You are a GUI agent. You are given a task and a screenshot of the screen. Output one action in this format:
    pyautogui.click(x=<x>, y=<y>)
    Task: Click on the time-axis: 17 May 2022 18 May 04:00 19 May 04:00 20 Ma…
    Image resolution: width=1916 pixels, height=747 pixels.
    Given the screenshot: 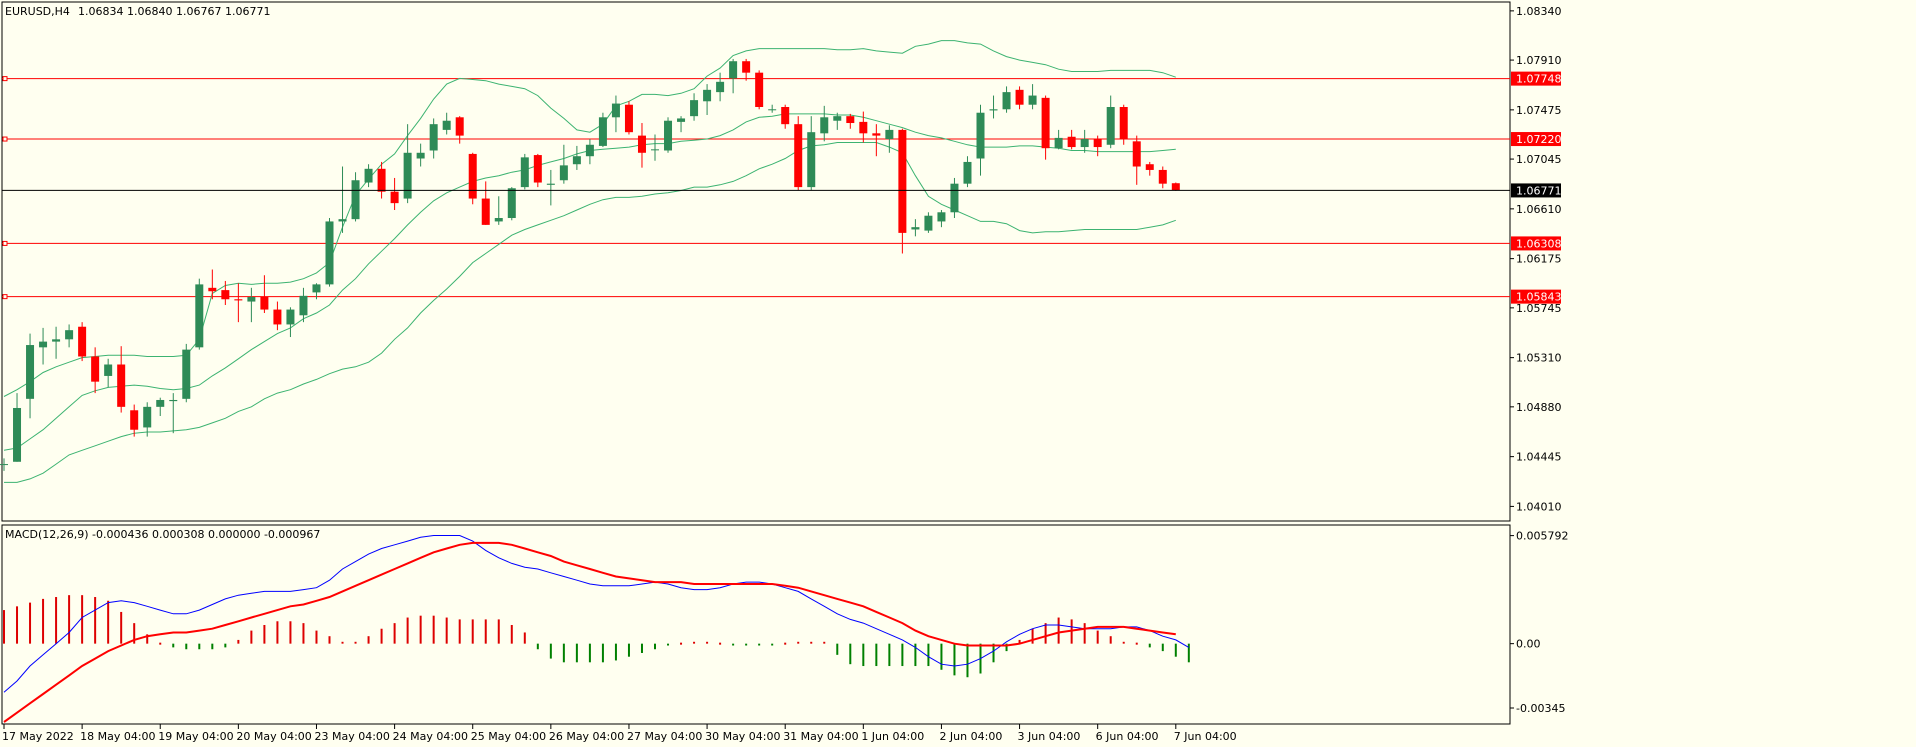 What is the action you would take?
    pyautogui.click(x=619, y=733)
    